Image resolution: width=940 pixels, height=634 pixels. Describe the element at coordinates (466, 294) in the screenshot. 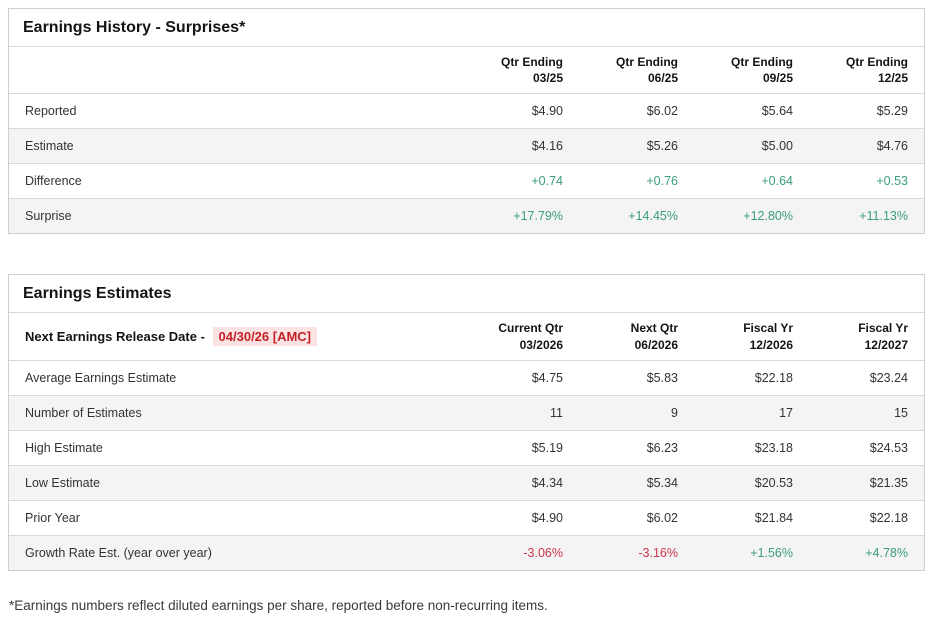

I see `earnings-estimates-title: Earnings Estimates` at that location.